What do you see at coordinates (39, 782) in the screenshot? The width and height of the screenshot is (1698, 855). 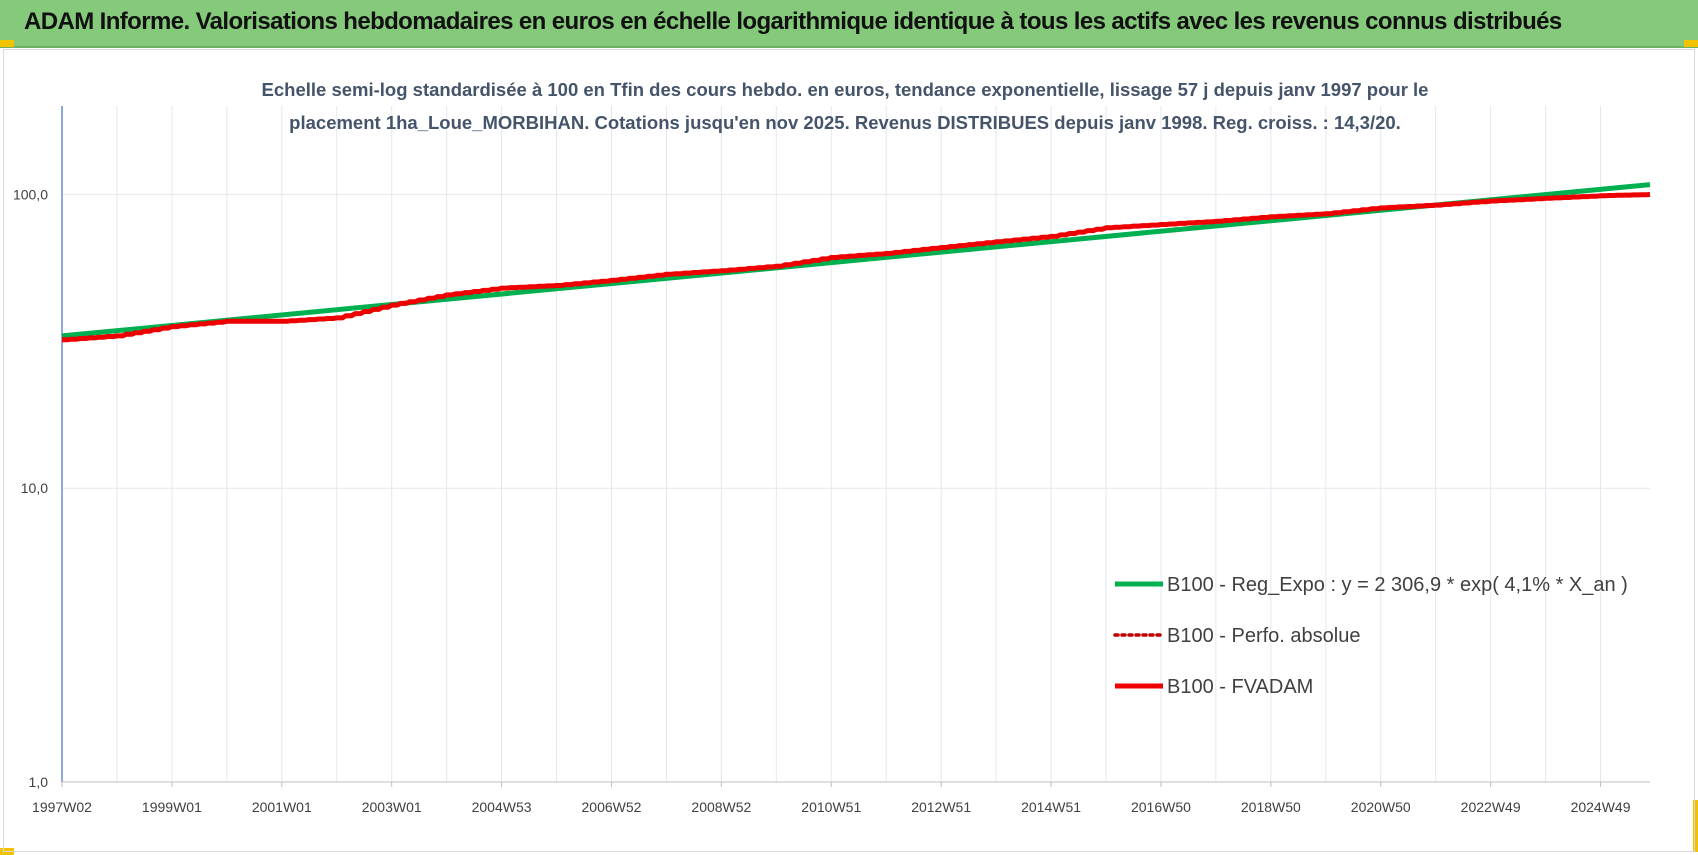 I see `y-tick-label: 1,0` at bounding box center [39, 782].